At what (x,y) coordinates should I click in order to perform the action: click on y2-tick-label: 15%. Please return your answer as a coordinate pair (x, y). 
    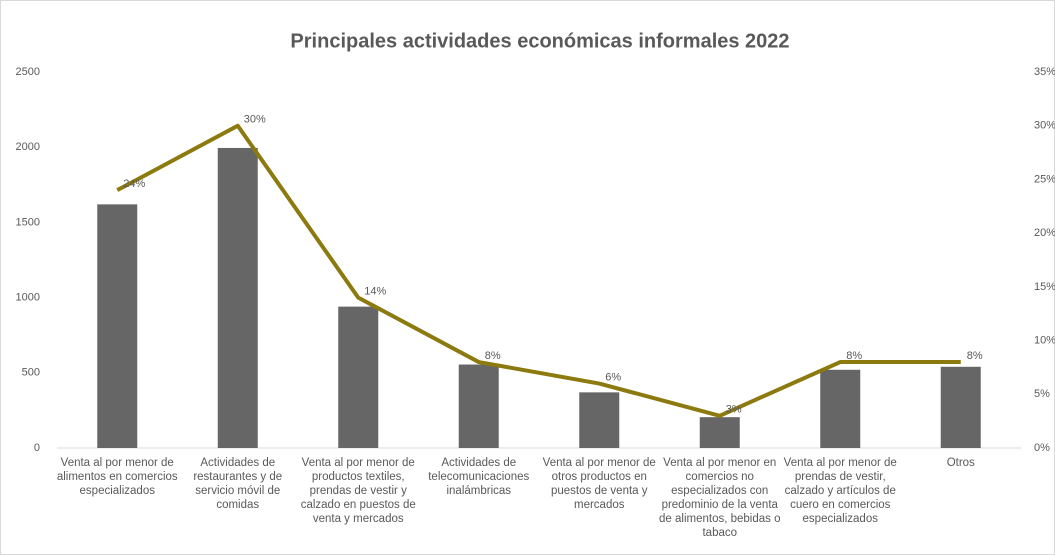
    Looking at the image, I should click on (1044, 287).